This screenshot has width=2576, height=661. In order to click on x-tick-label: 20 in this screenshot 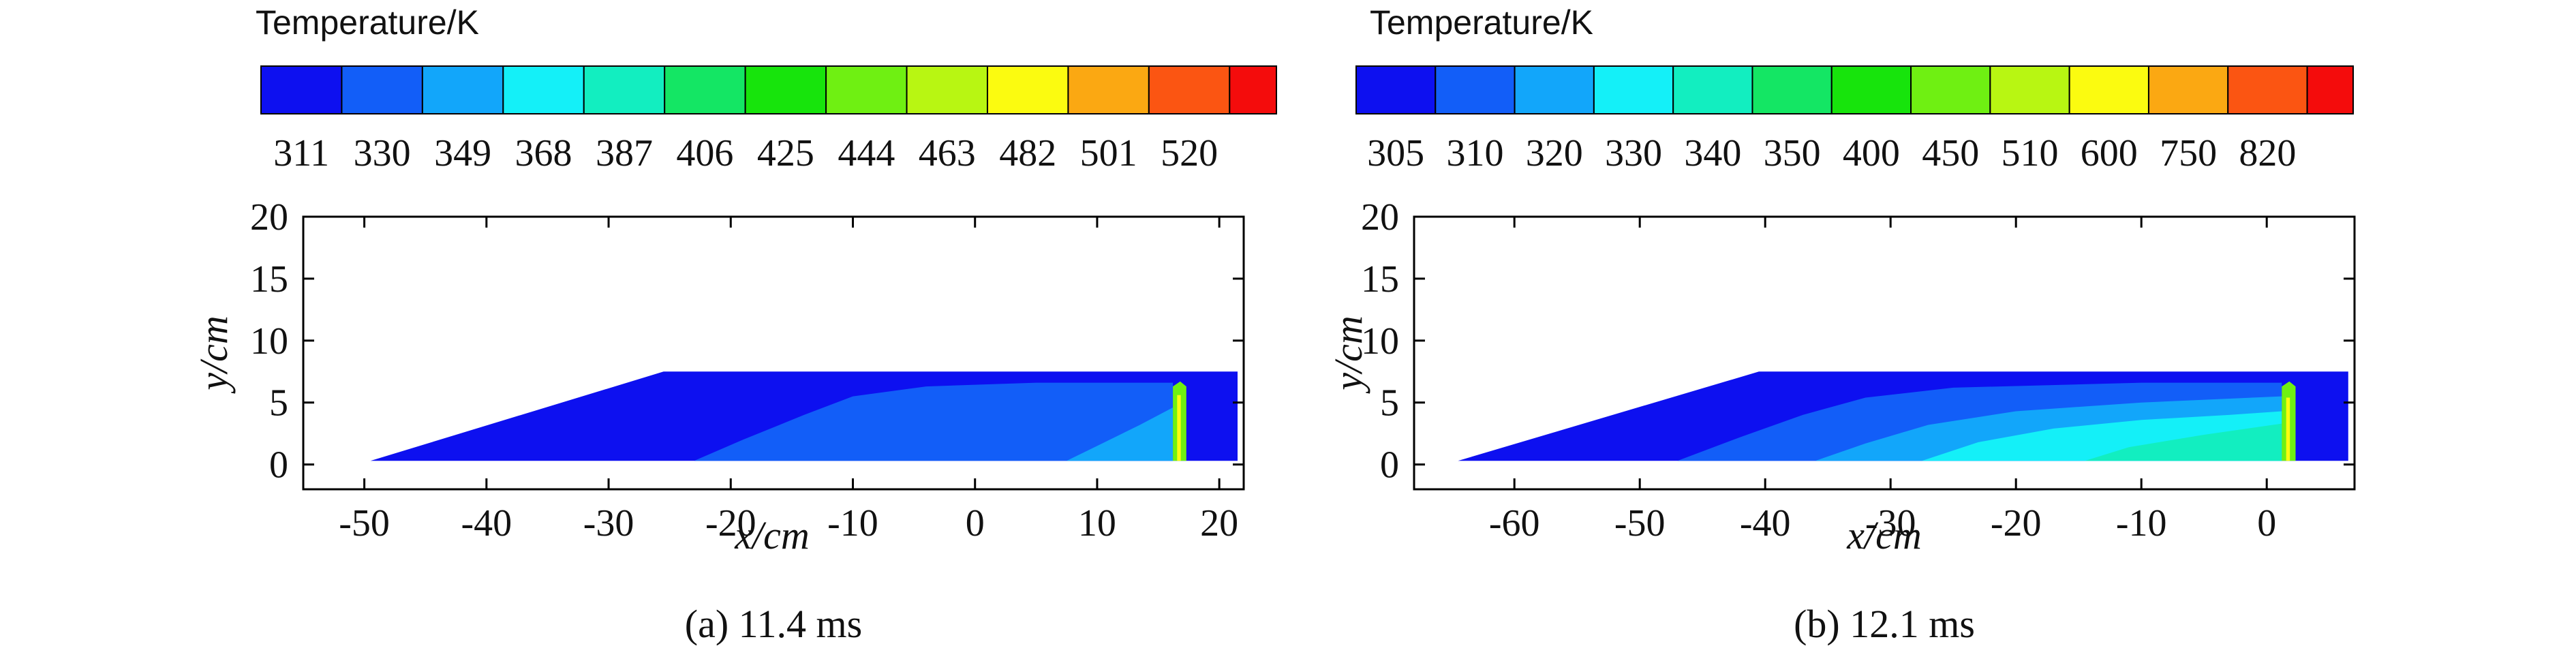, I will do `click(1219, 523)`.